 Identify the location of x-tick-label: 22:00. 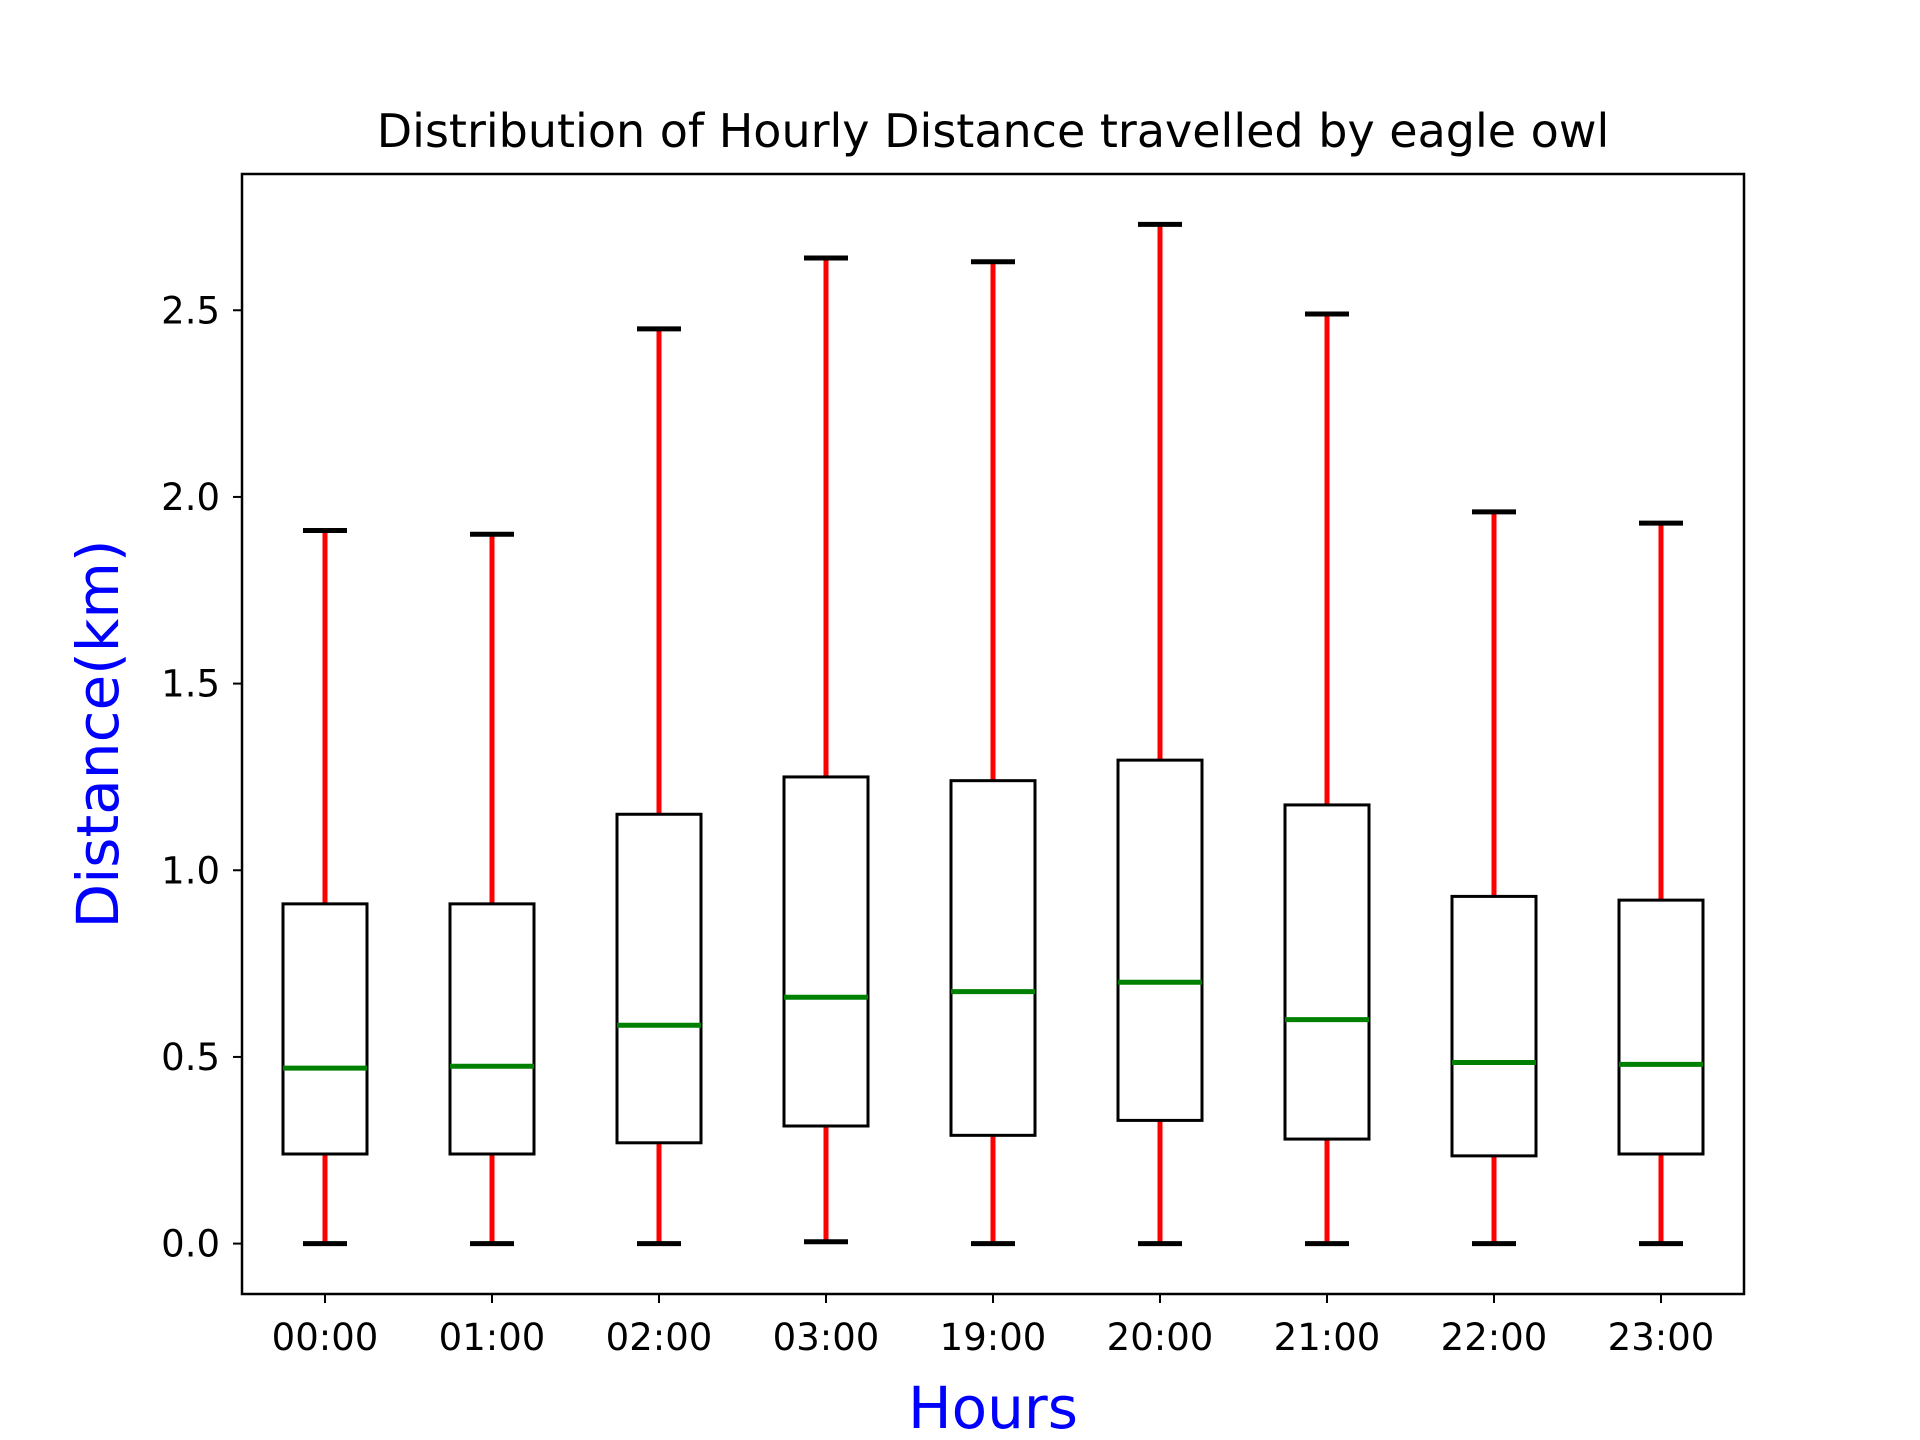
(1494, 1337).